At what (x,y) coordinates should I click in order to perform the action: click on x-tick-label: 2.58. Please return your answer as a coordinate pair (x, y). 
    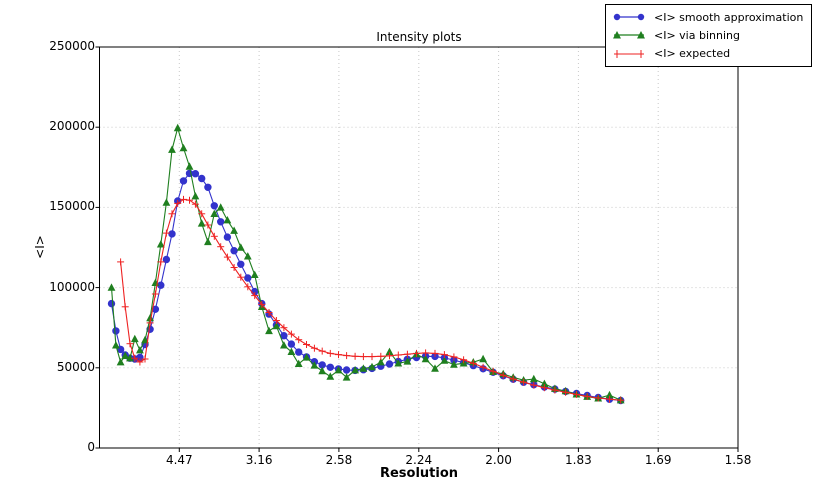
    Looking at the image, I should click on (339, 460).